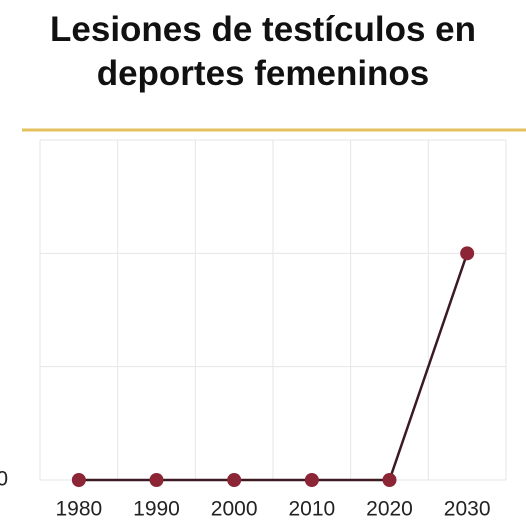  What do you see at coordinates (4, 479) in the screenshot?
I see `y-tick-label: 0` at bounding box center [4, 479].